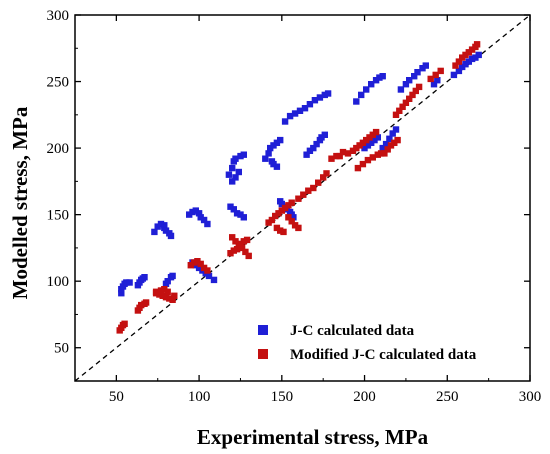  I want to click on y-tick-label: 300, so click(58, 16).